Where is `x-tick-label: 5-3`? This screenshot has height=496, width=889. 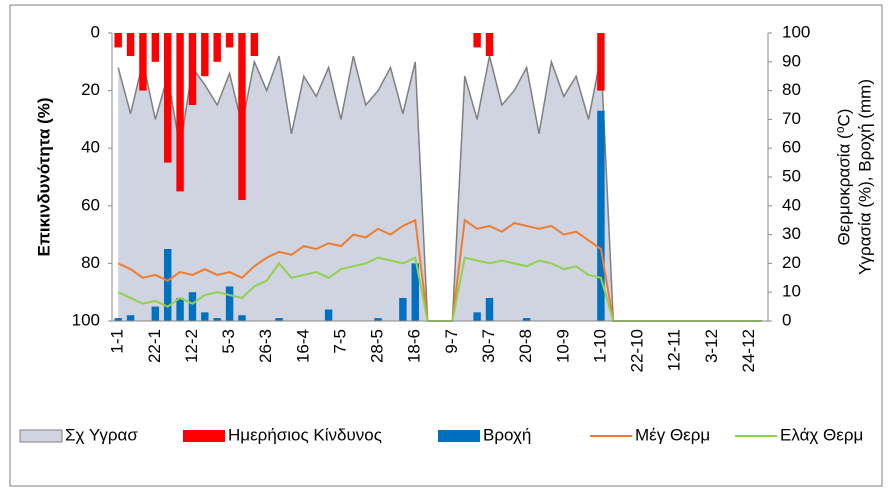
x-tick-label: 5-3 is located at coordinates (228, 341).